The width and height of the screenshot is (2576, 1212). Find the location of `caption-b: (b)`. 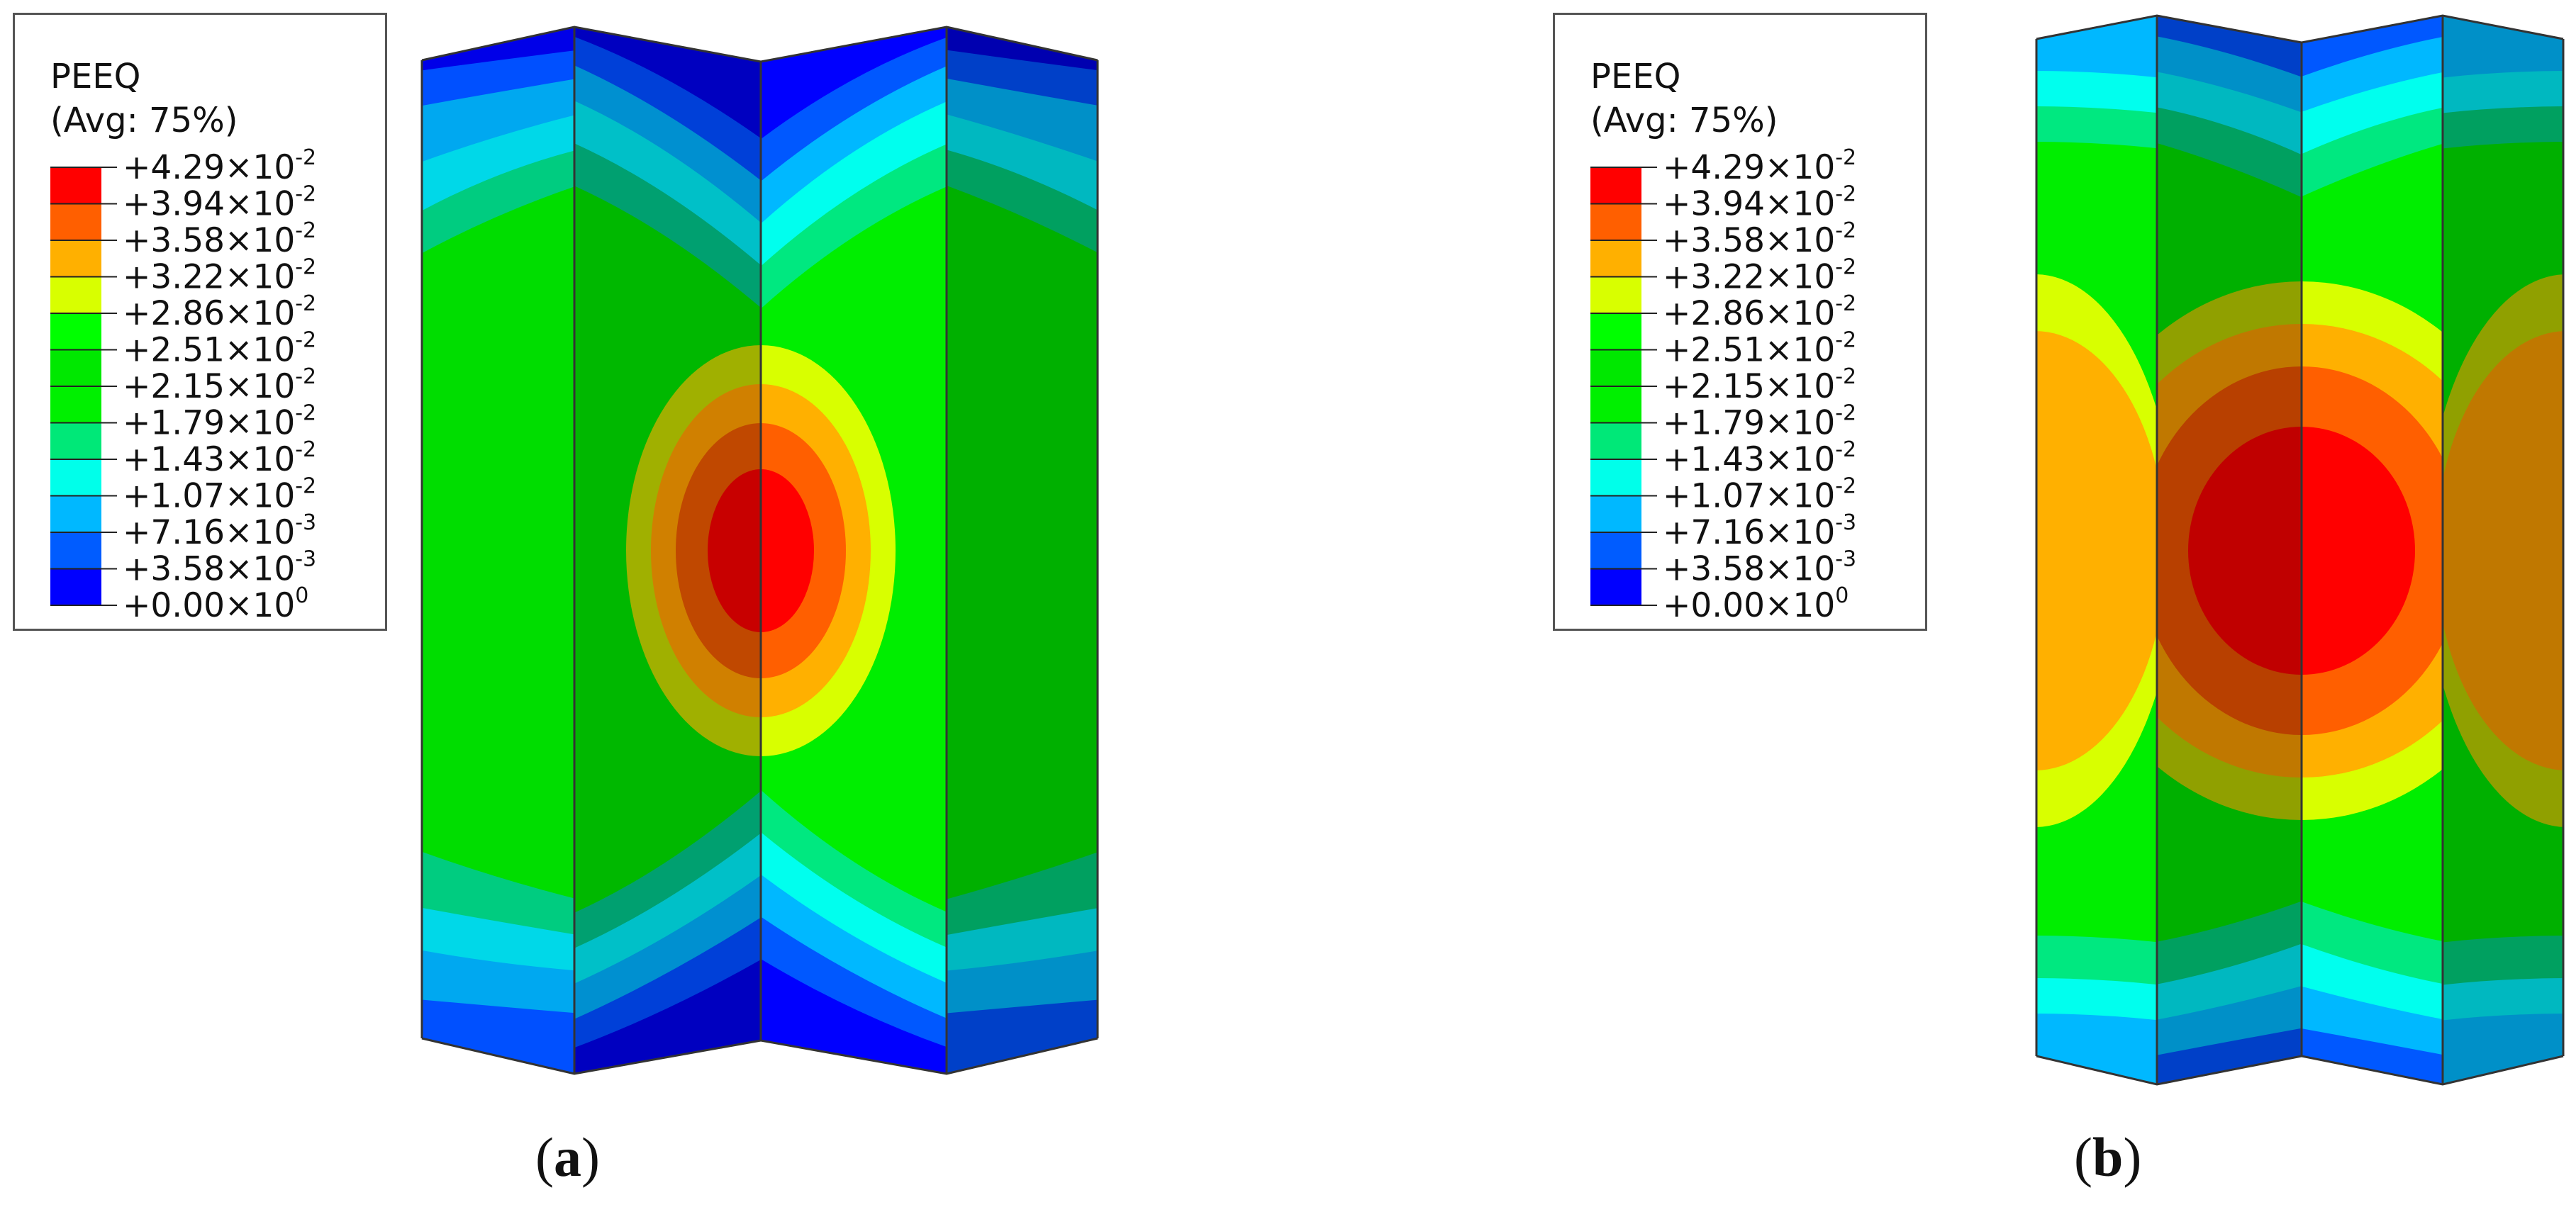

caption-b: (b) is located at coordinates (2108, 1157).